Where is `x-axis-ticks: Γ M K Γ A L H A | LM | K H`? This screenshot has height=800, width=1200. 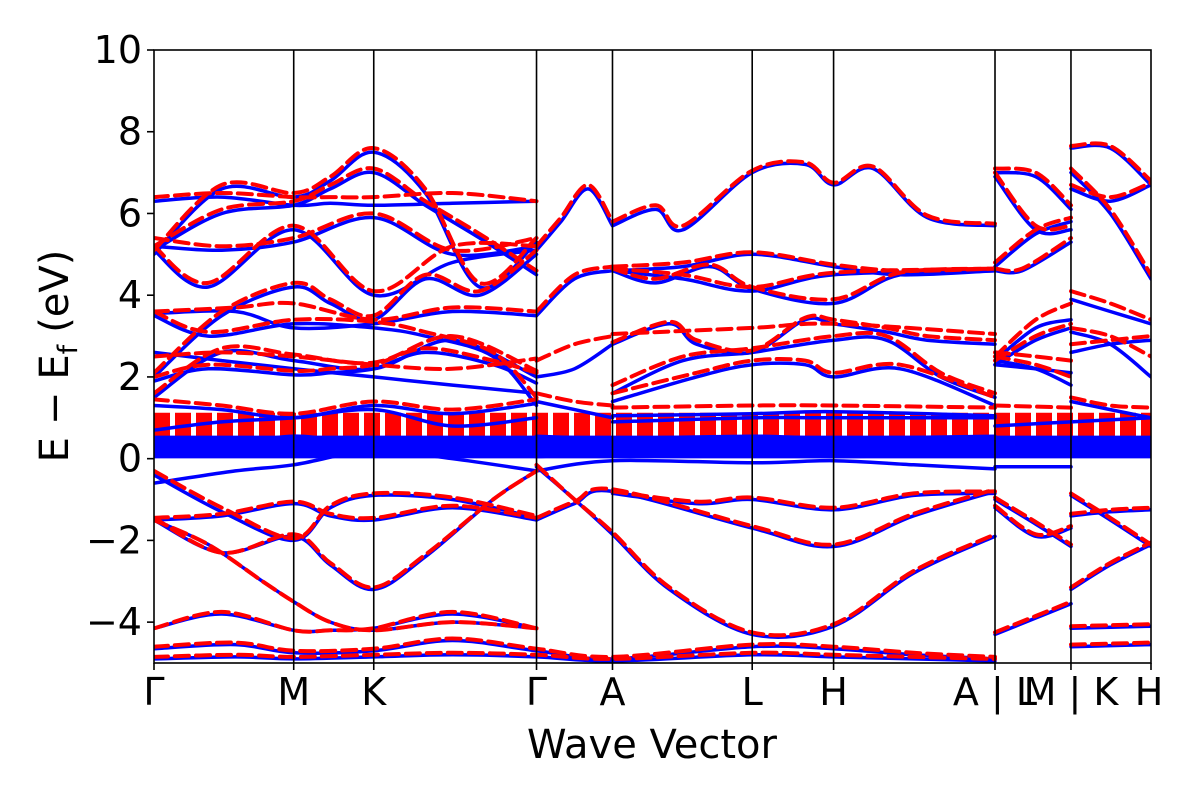
x-axis-ticks: Γ M K Γ A L H A | LM | K H is located at coordinates (653, 689).